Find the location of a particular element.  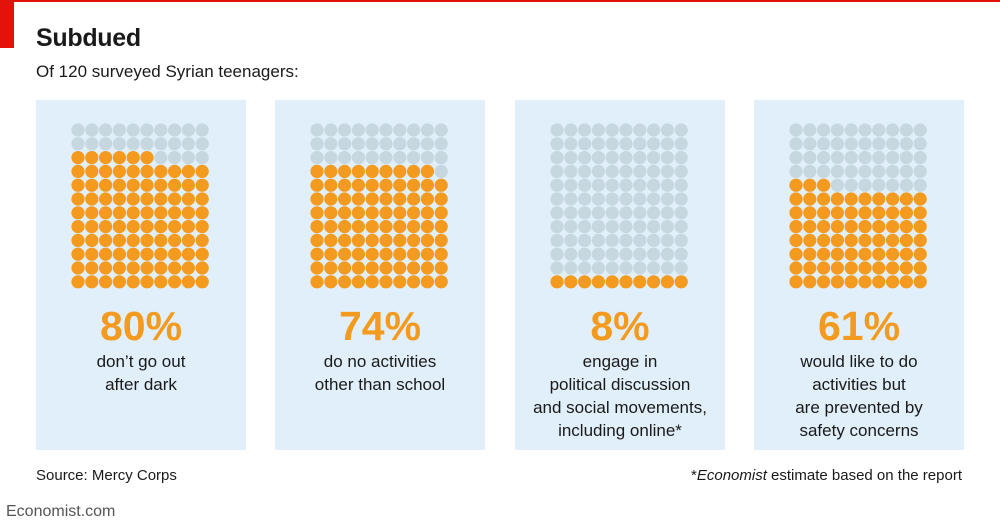

panel-description: do no activities other than school is located at coordinates (380, 373).